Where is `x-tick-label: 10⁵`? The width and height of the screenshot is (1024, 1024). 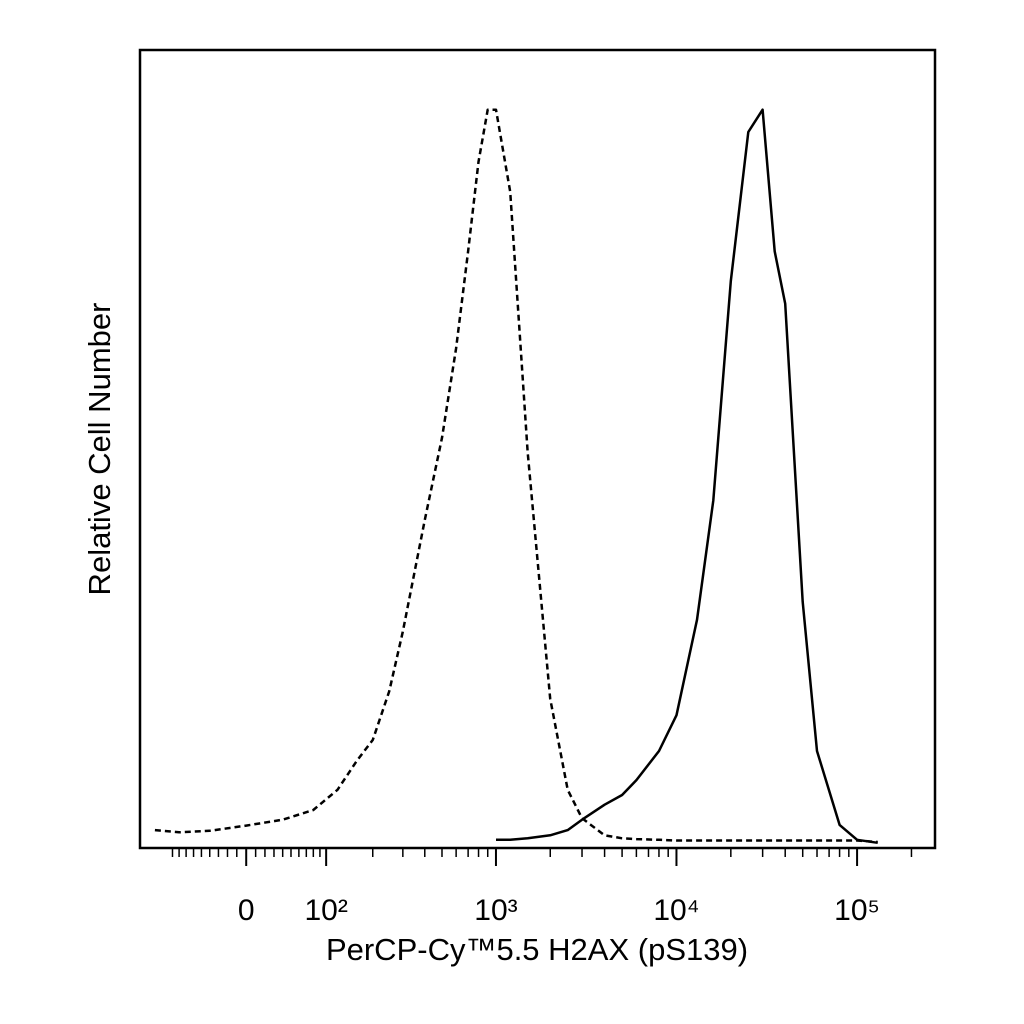 x-tick-label: 10⁵ is located at coordinates (857, 910).